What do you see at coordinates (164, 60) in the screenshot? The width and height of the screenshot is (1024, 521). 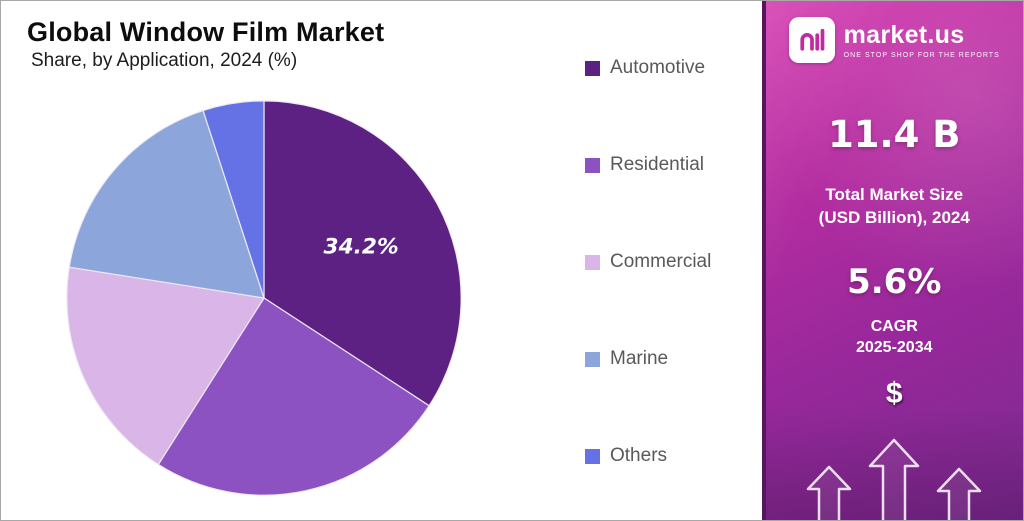 I see `chart-subtitle: Share, by Application, 2024 (%)` at bounding box center [164, 60].